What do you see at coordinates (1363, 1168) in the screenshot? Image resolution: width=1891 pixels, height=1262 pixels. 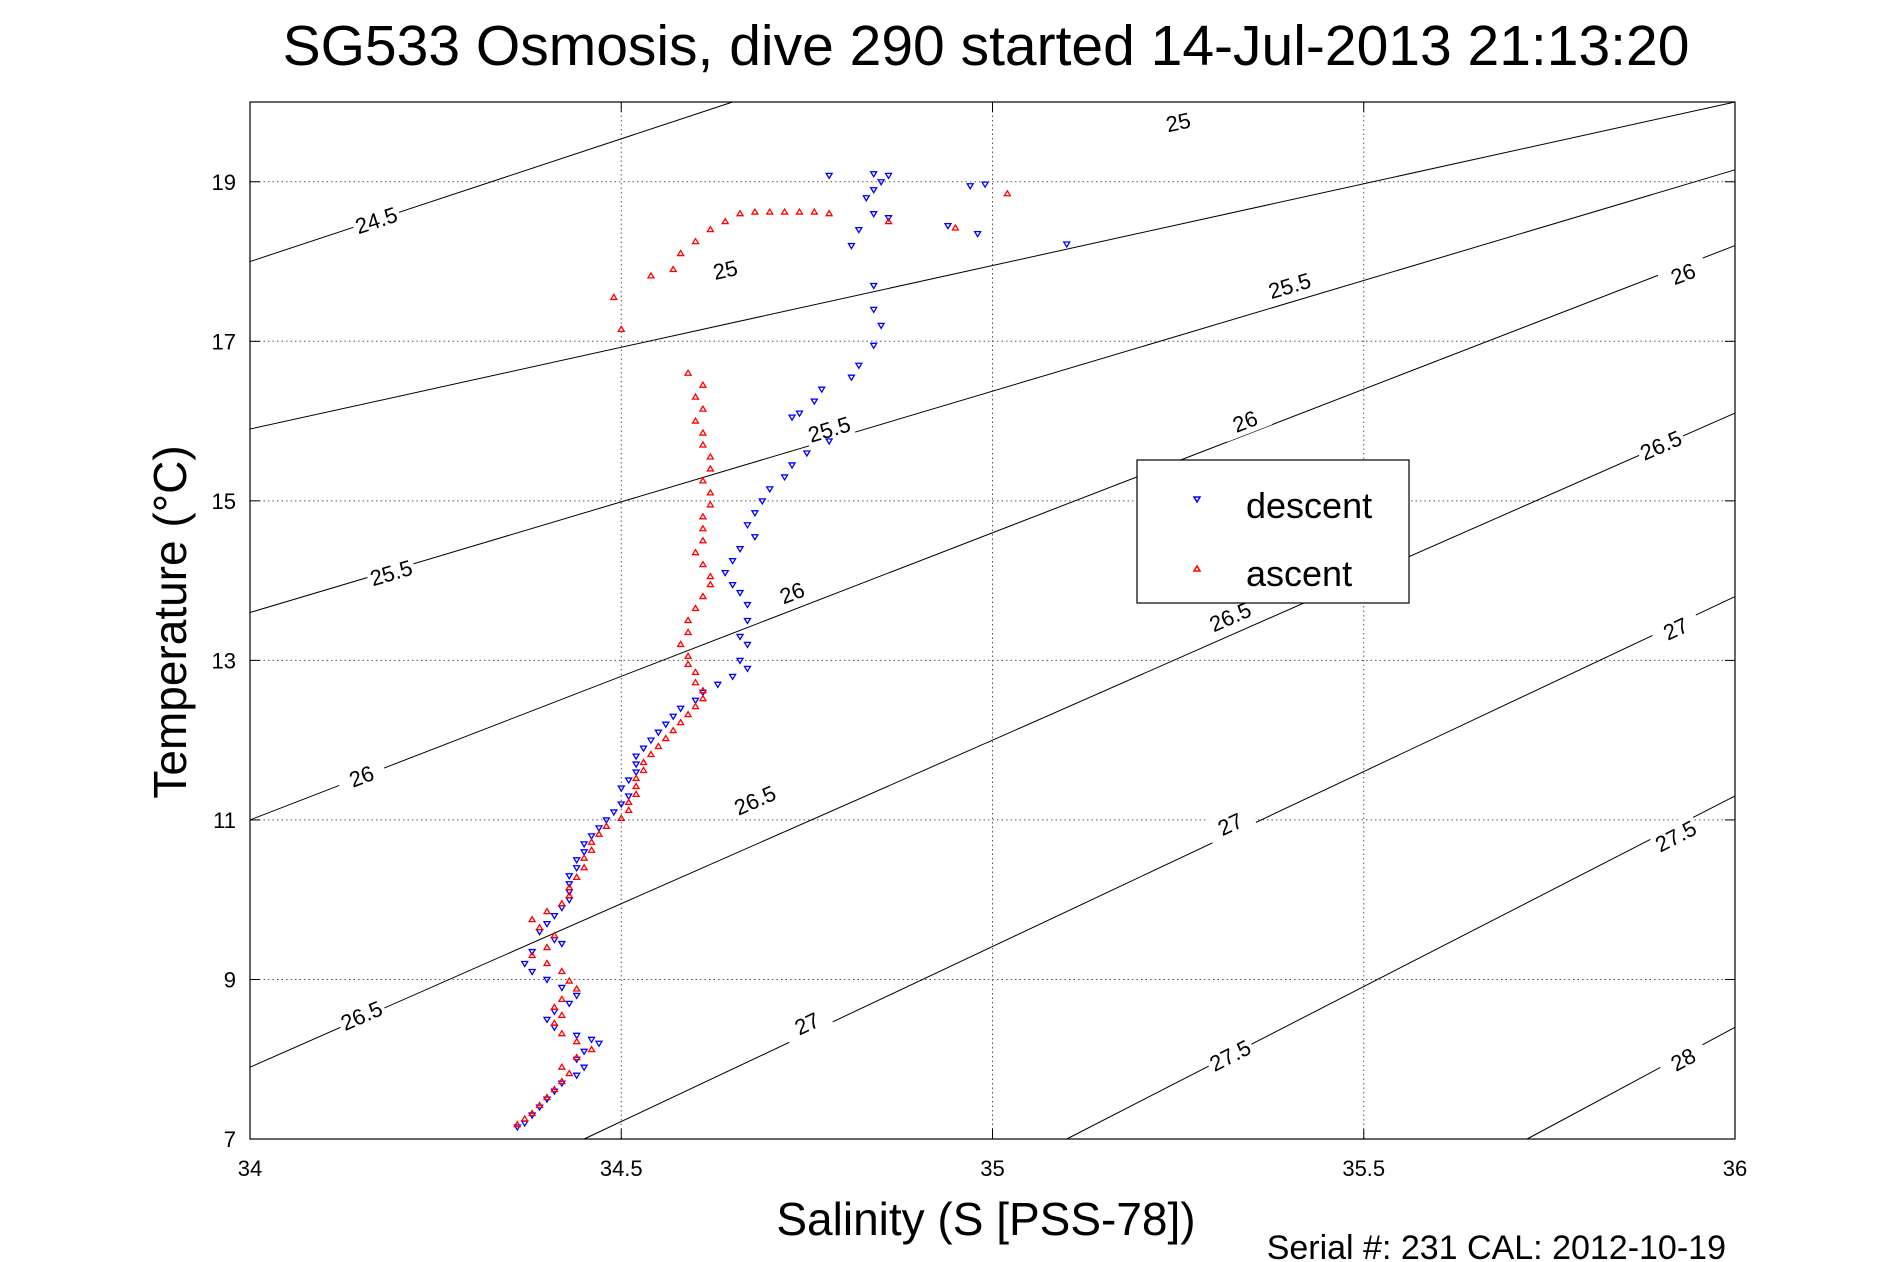 I see `x-tick-label: 35.5` at bounding box center [1363, 1168].